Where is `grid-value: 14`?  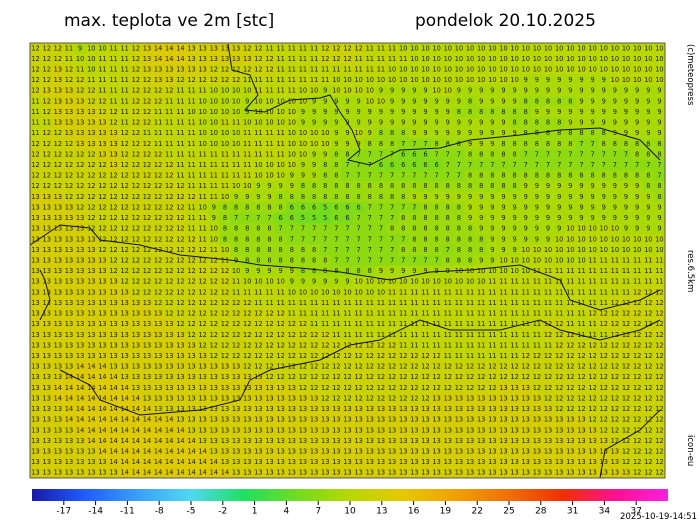
grid-value: 14 is located at coordinates (102, 377).